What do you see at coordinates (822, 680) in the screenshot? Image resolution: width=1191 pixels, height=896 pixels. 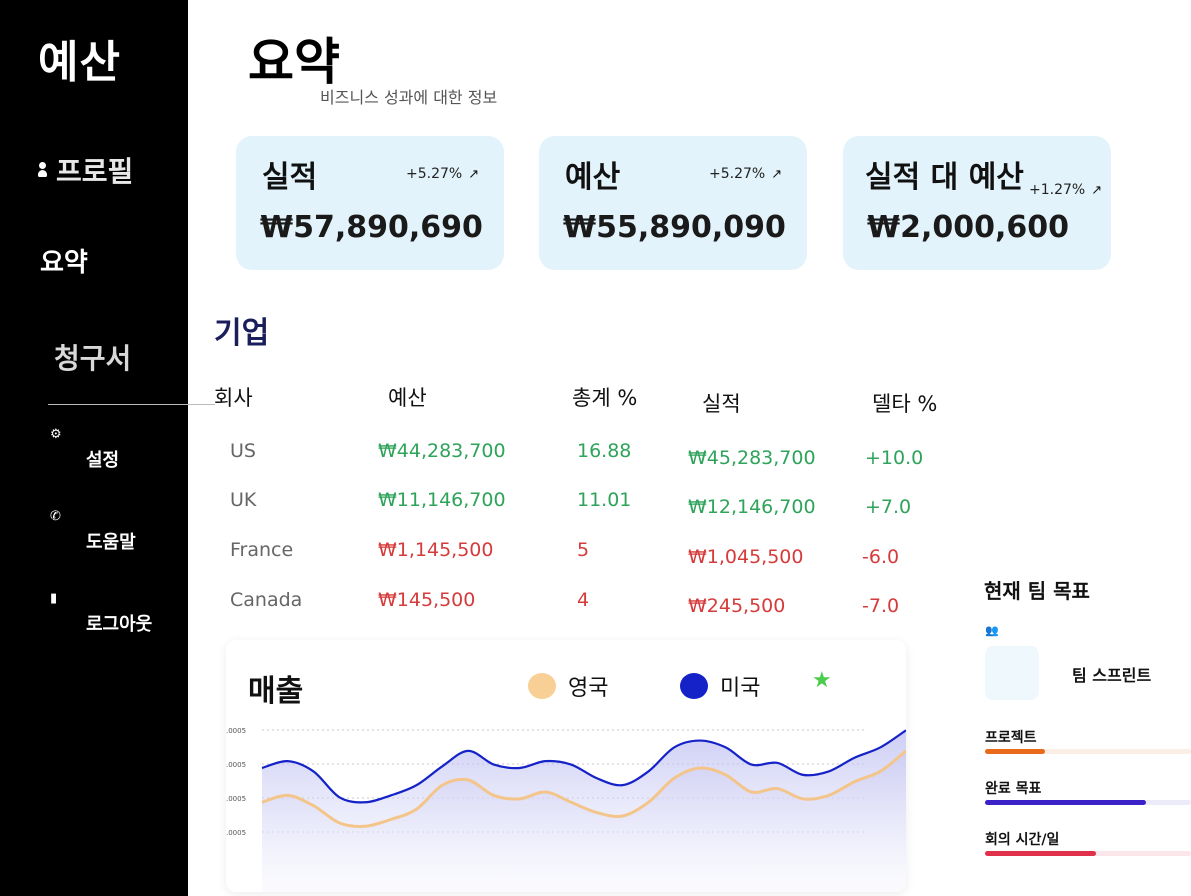 I see `star-icon: ★` at bounding box center [822, 680].